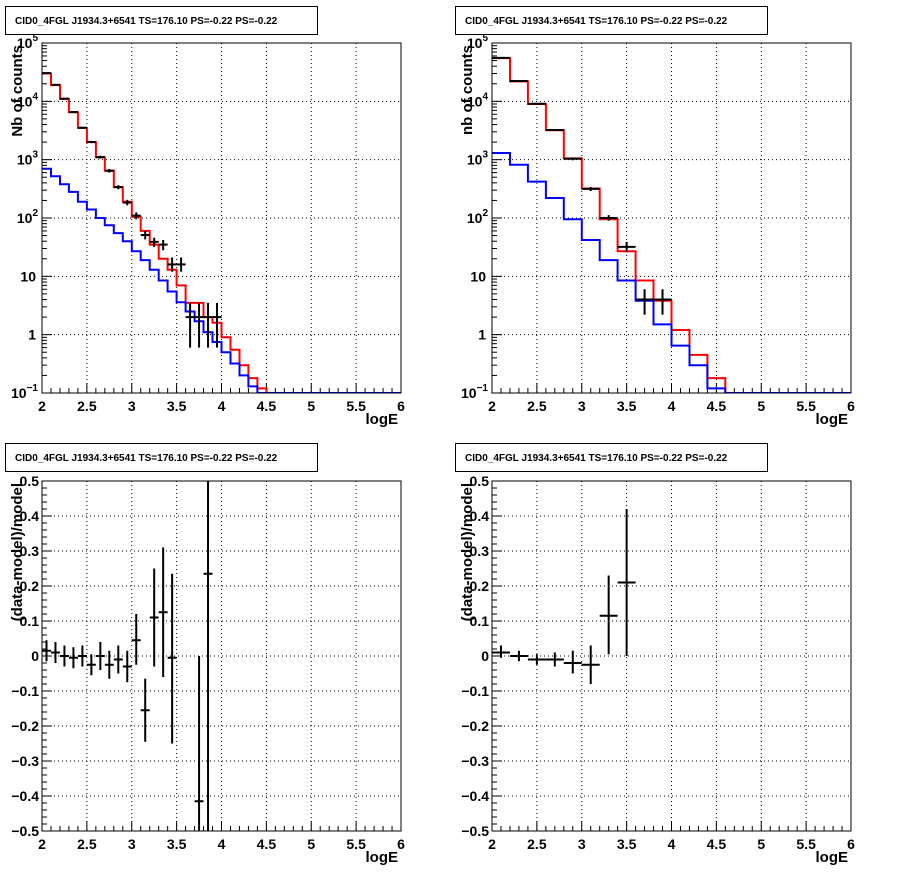 This screenshot has width=898, height=875. Describe the element at coordinates (480, 516) in the screenshot. I see `y-tick-label: 0.4` at that location.